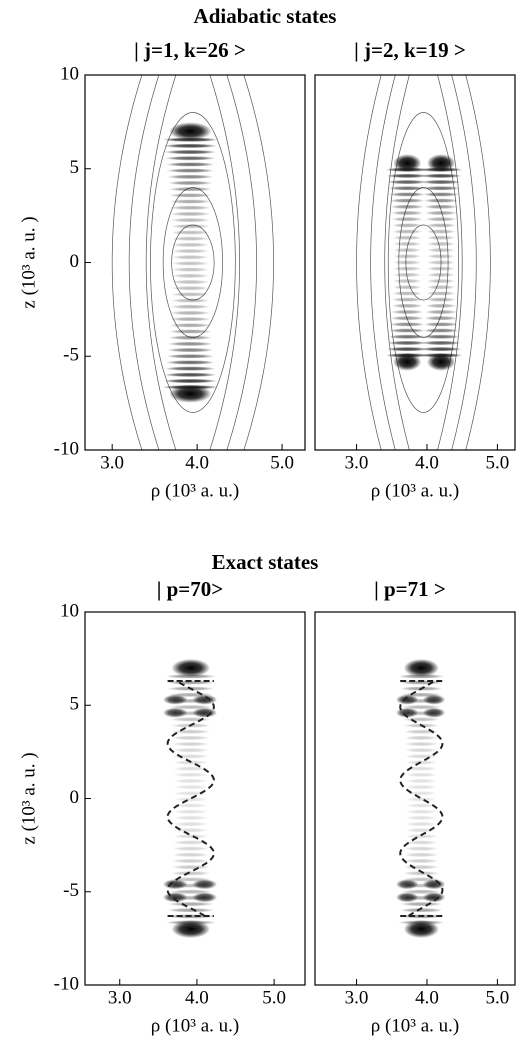 The image size is (529, 1057). Describe the element at coordinates (69, 73) in the screenshot. I see `y-tick-label: 10` at that location.